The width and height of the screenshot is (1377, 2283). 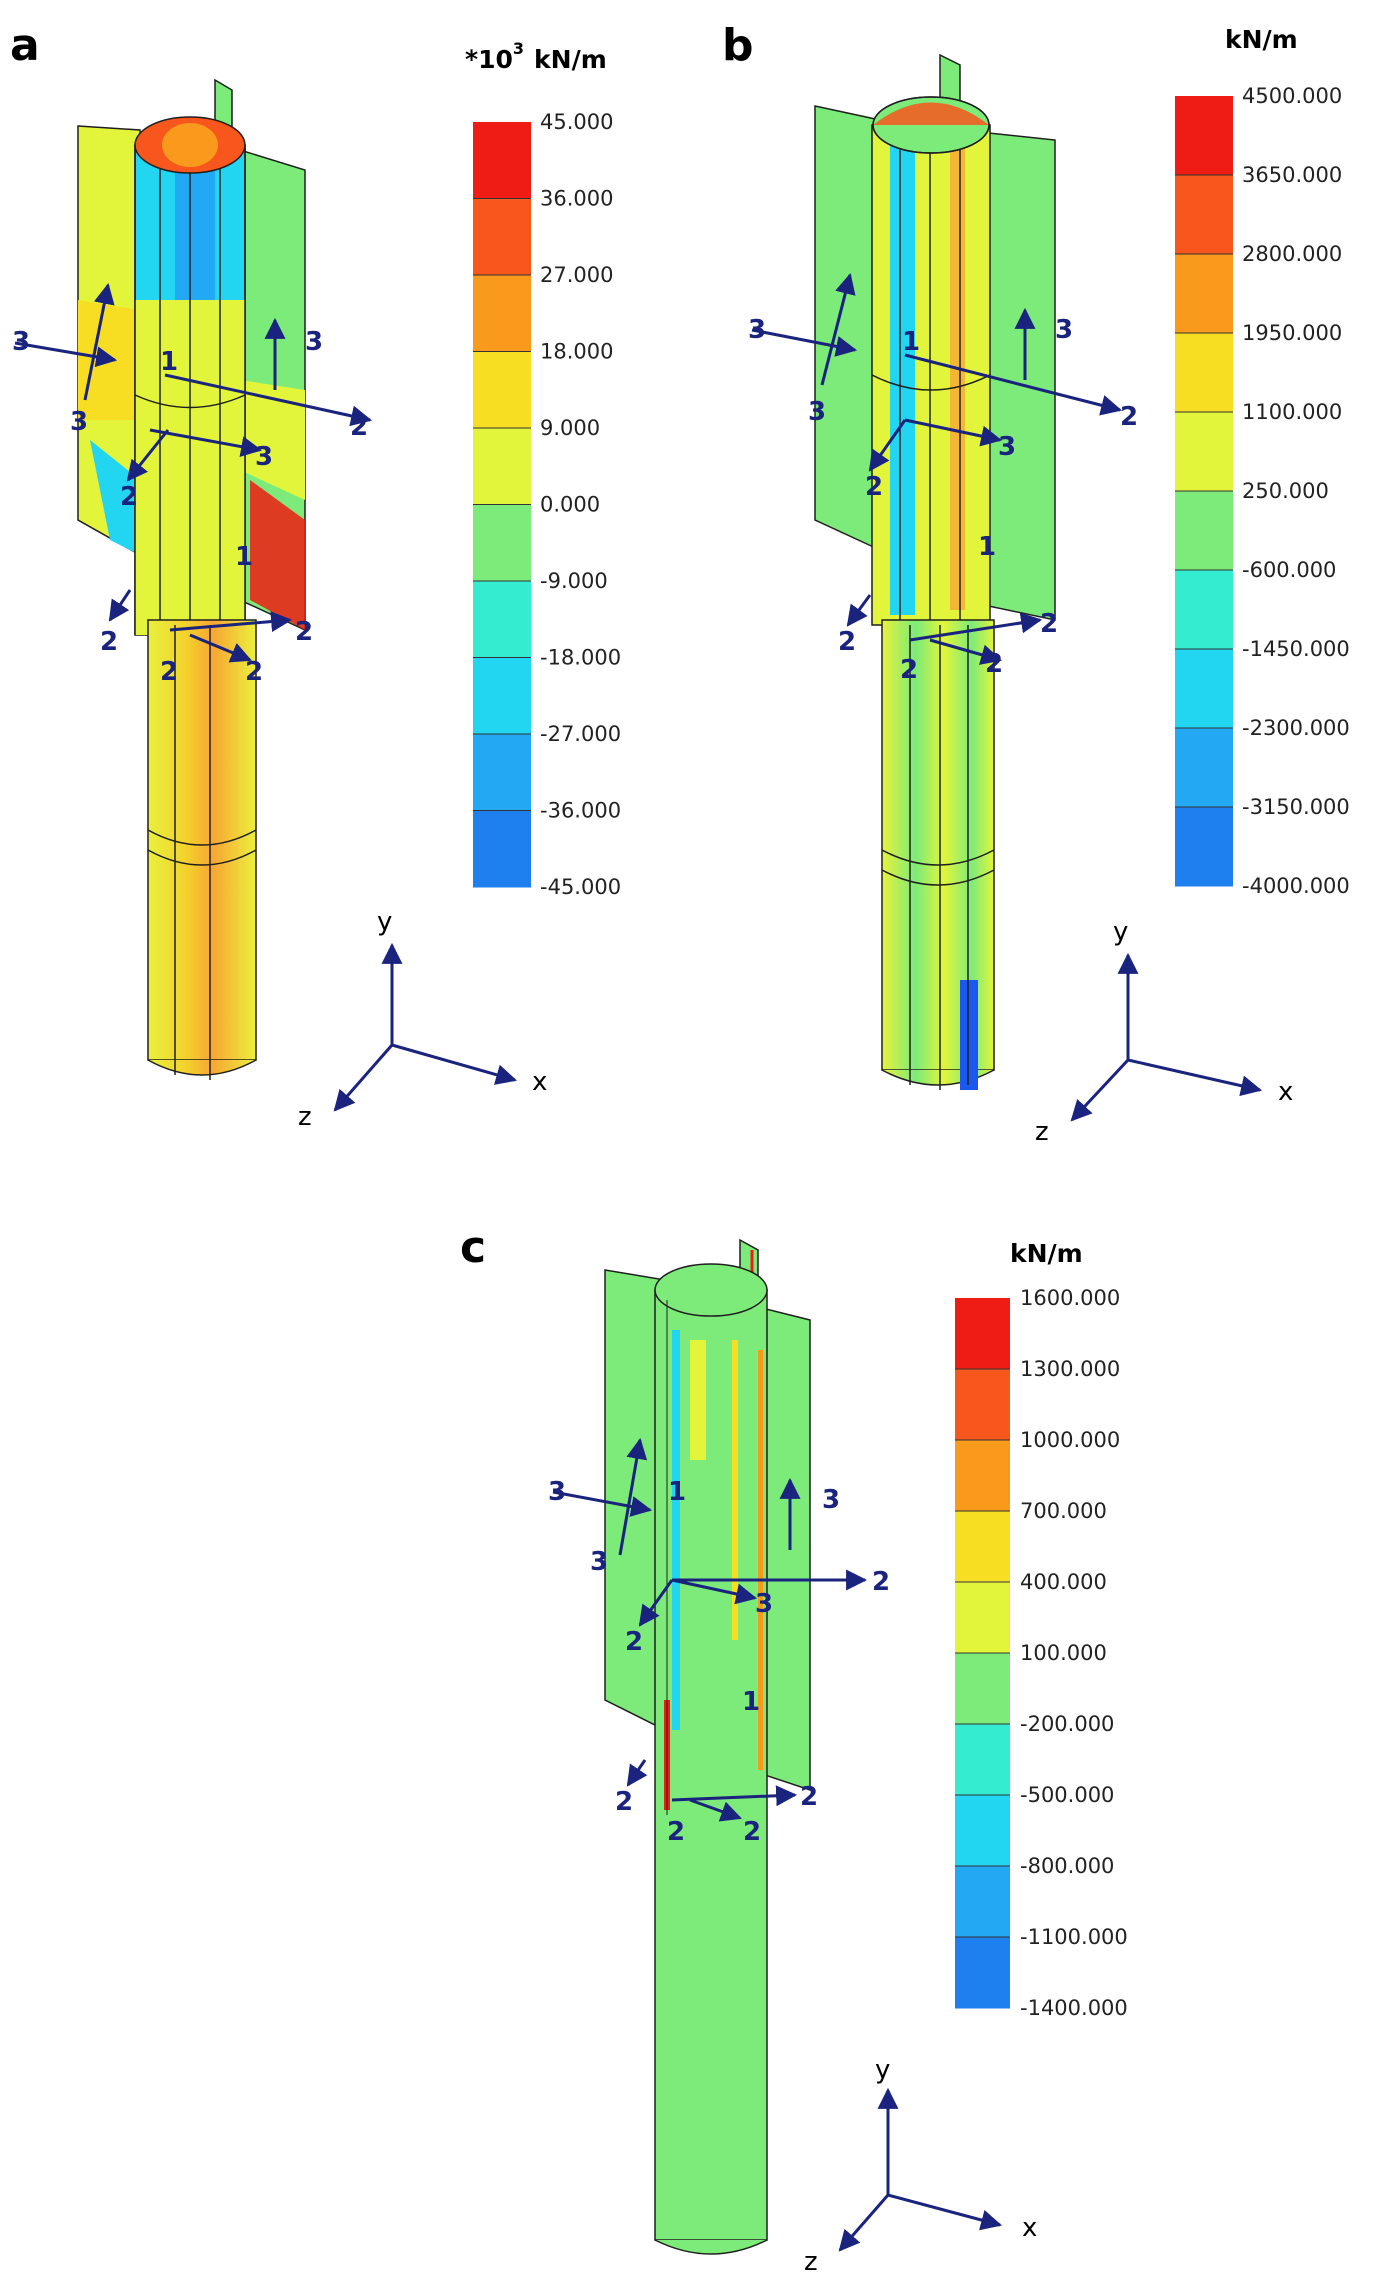 I want to click on colorbar-tick-label: -45.000, so click(x=580, y=887).